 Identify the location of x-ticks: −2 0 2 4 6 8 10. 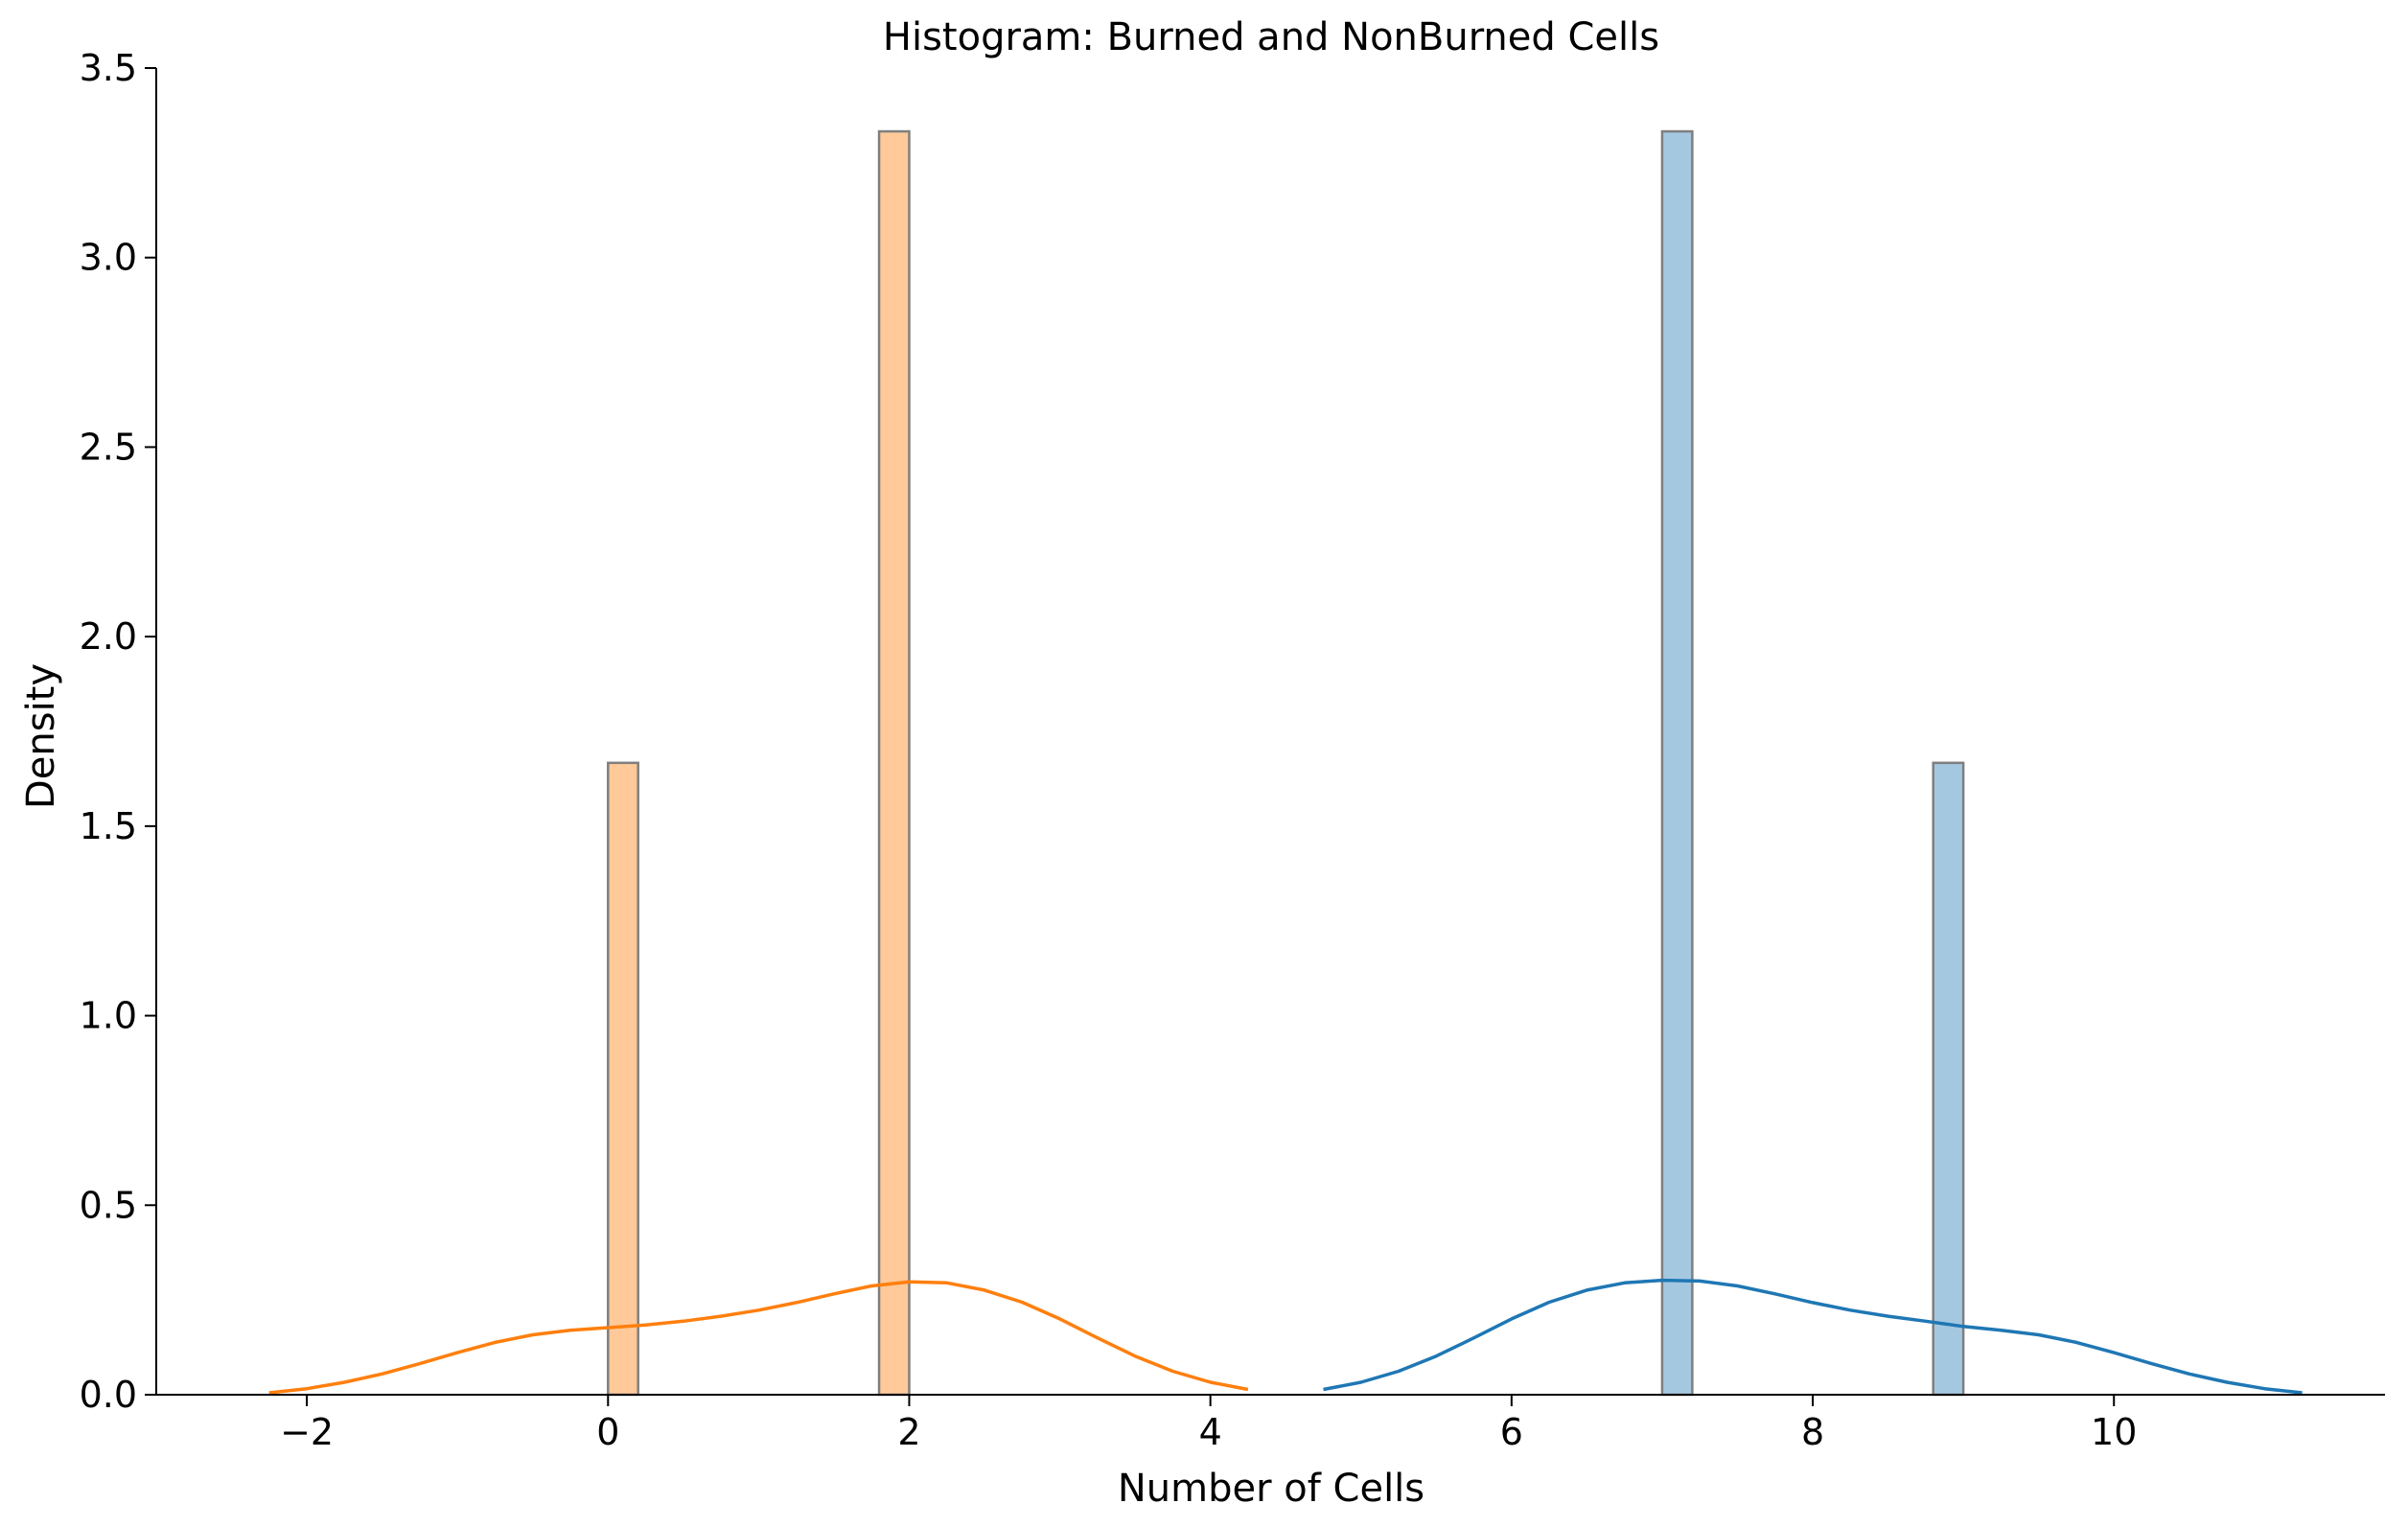
(1208, 1424).